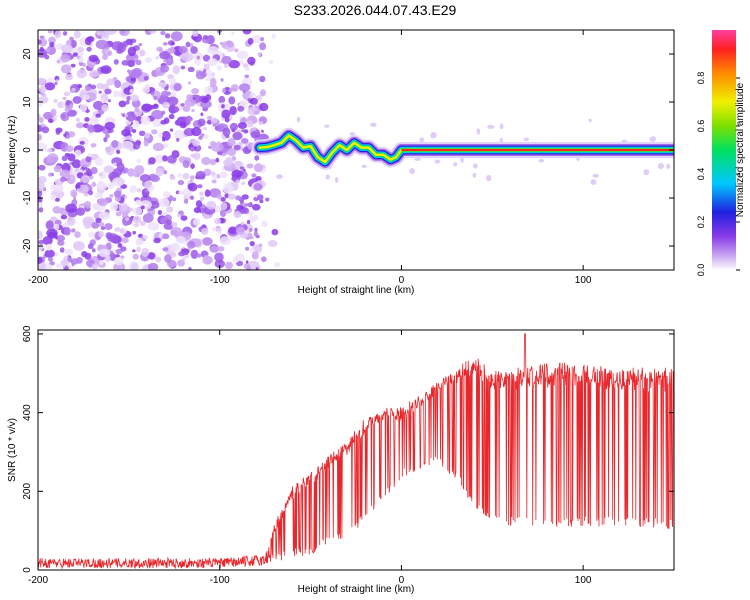 The image size is (750, 600). What do you see at coordinates (27, 491) in the screenshot?
I see `snr-y-tick-label: 200` at bounding box center [27, 491].